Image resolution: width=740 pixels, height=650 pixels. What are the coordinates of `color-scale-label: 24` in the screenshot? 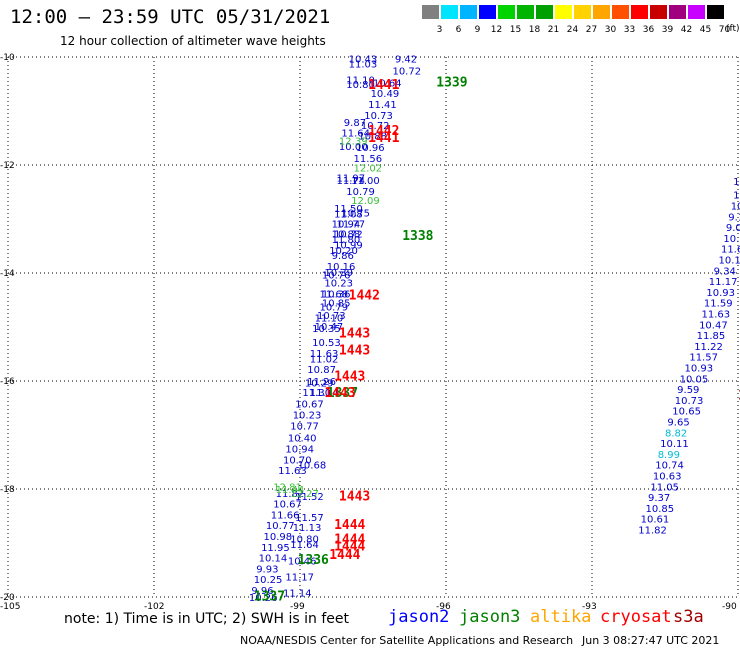 It's located at (572, 30).